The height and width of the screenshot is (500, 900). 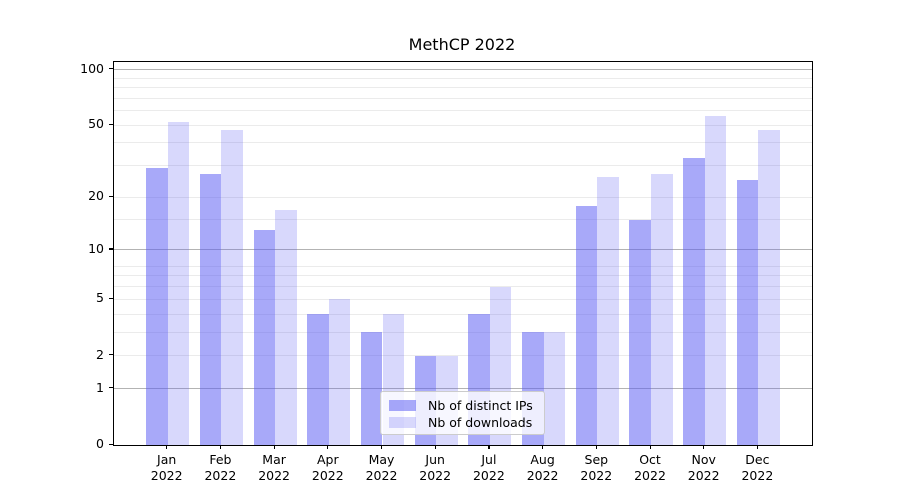 I want to click on x-tick-month: Jul, so click(x=489, y=459).